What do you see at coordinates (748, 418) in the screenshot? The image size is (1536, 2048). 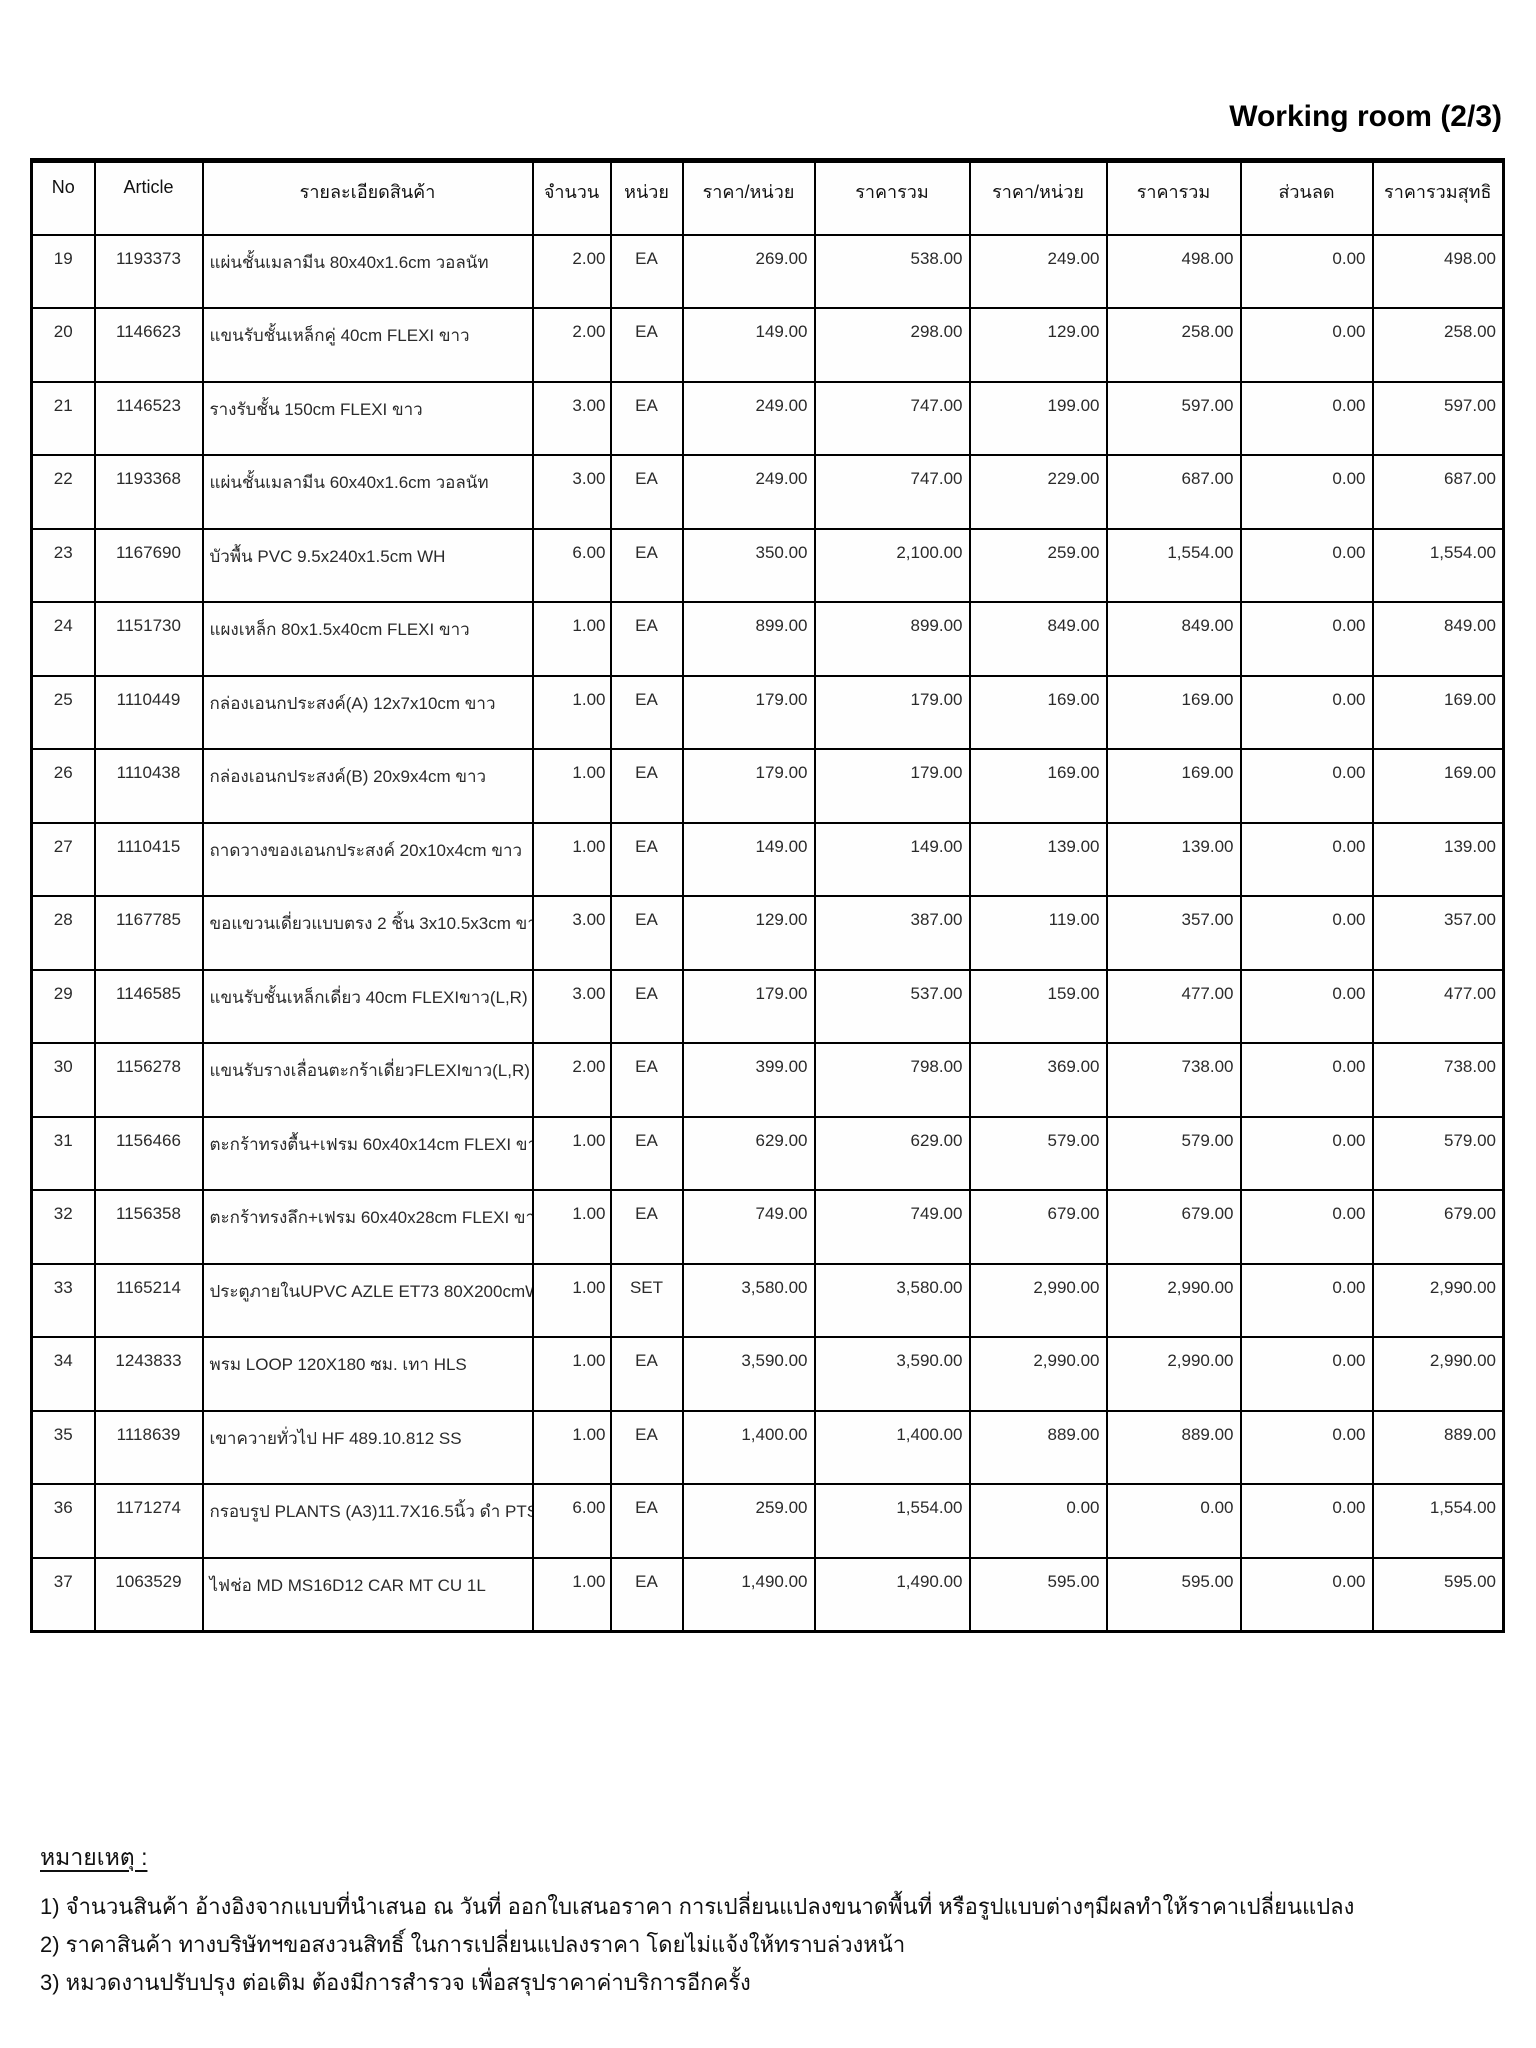 I see `cell-unit-price-standard: 249.00` at bounding box center [748, 418].